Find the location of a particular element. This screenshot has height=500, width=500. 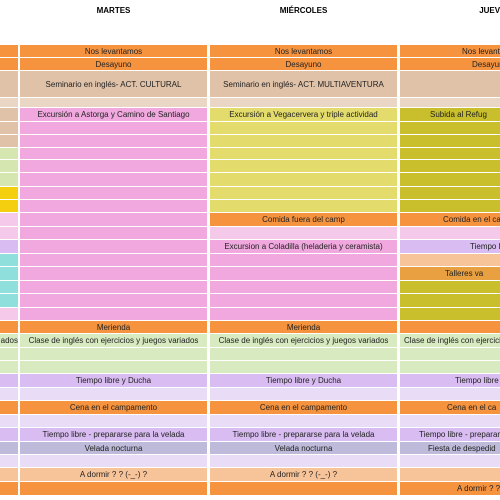

schedule-cell: ados is located at coordinates (9, 340).